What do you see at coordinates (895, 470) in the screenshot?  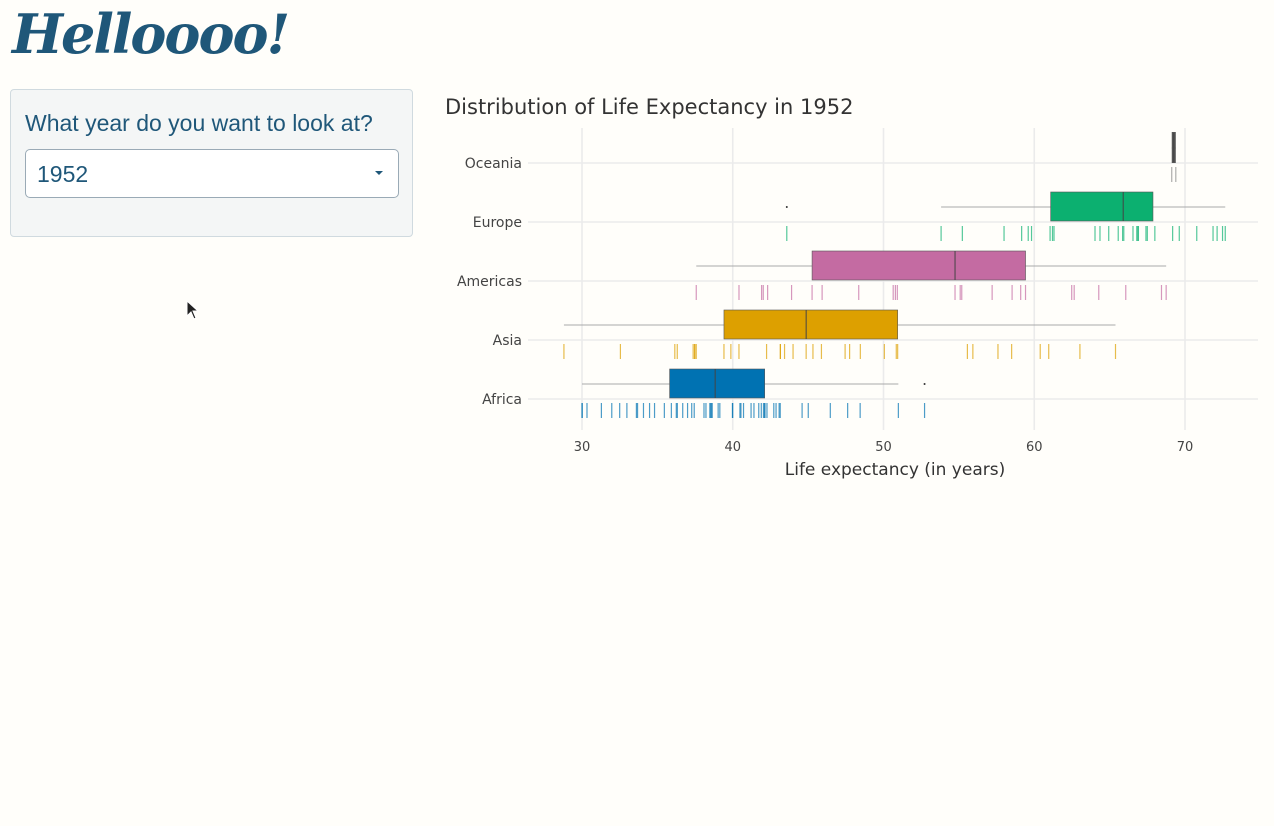 I see `x-axis-label: Life expectancy (in years)` at bounding box center [895, 470].